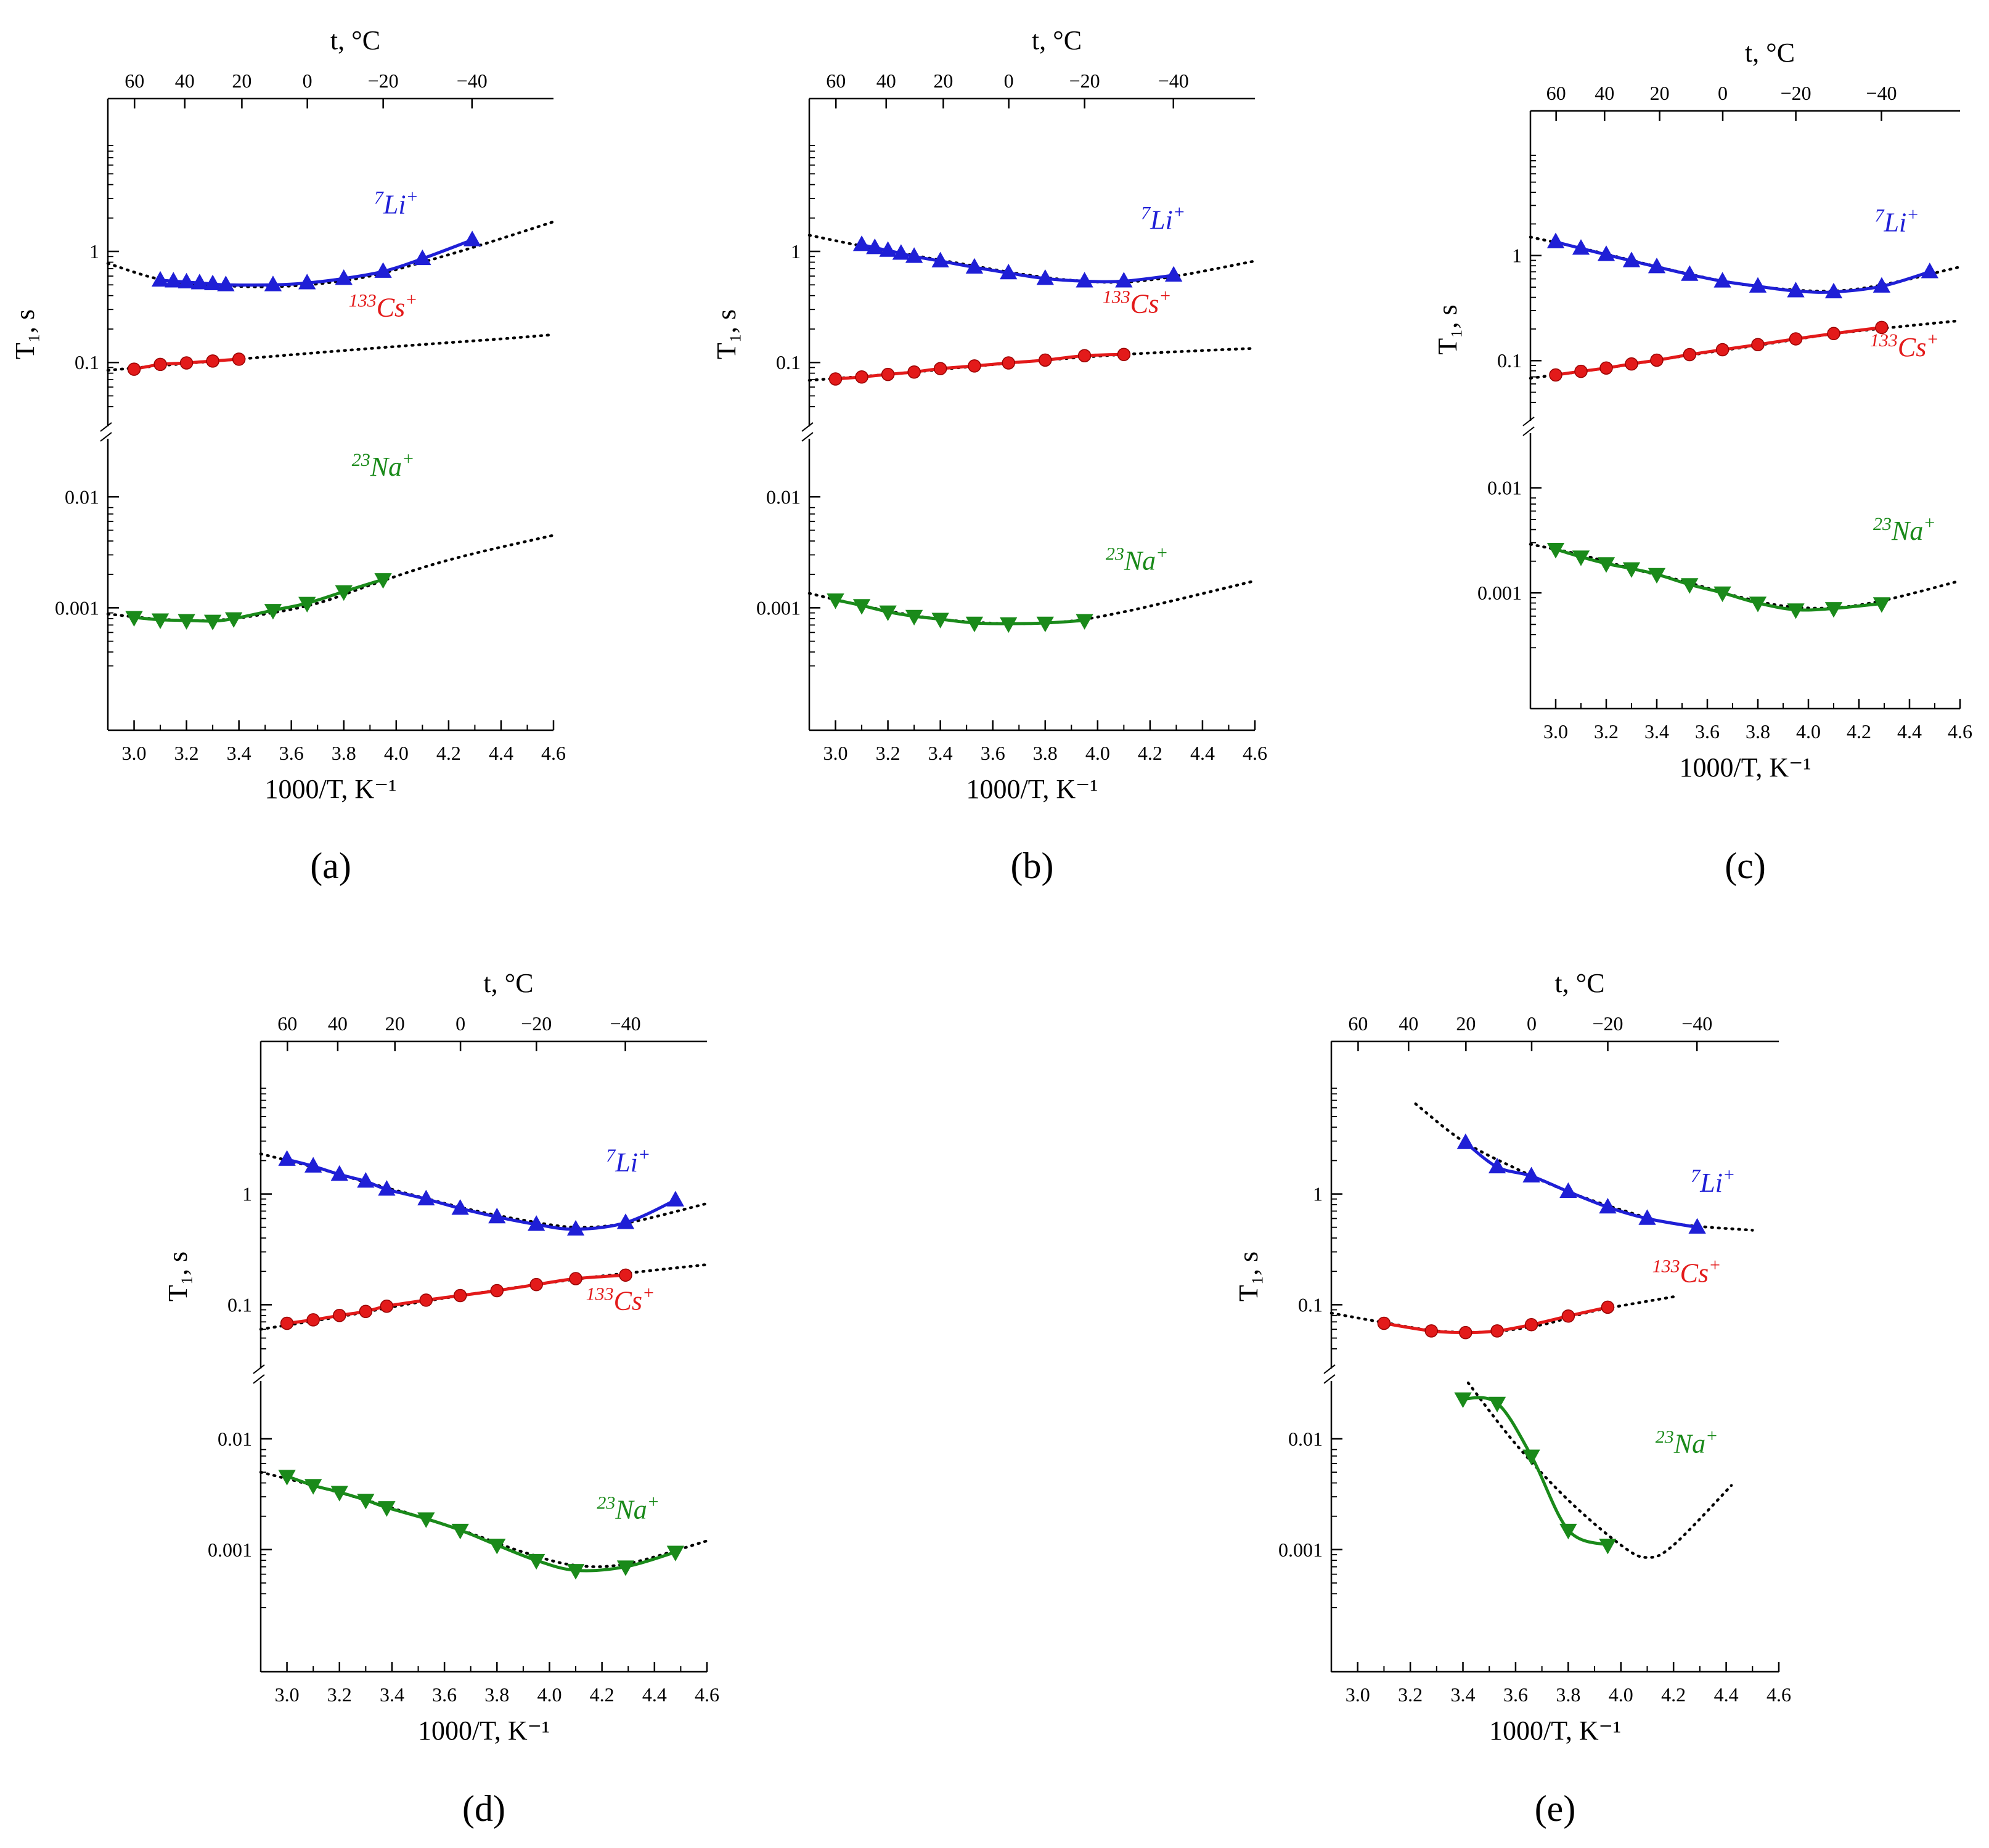 The image size is (1989, 1848). What do you see at coordinates (1696, 1023) in the screenshot?
I see `top-tick-label: −40` at bounding box center [1696, 1023].